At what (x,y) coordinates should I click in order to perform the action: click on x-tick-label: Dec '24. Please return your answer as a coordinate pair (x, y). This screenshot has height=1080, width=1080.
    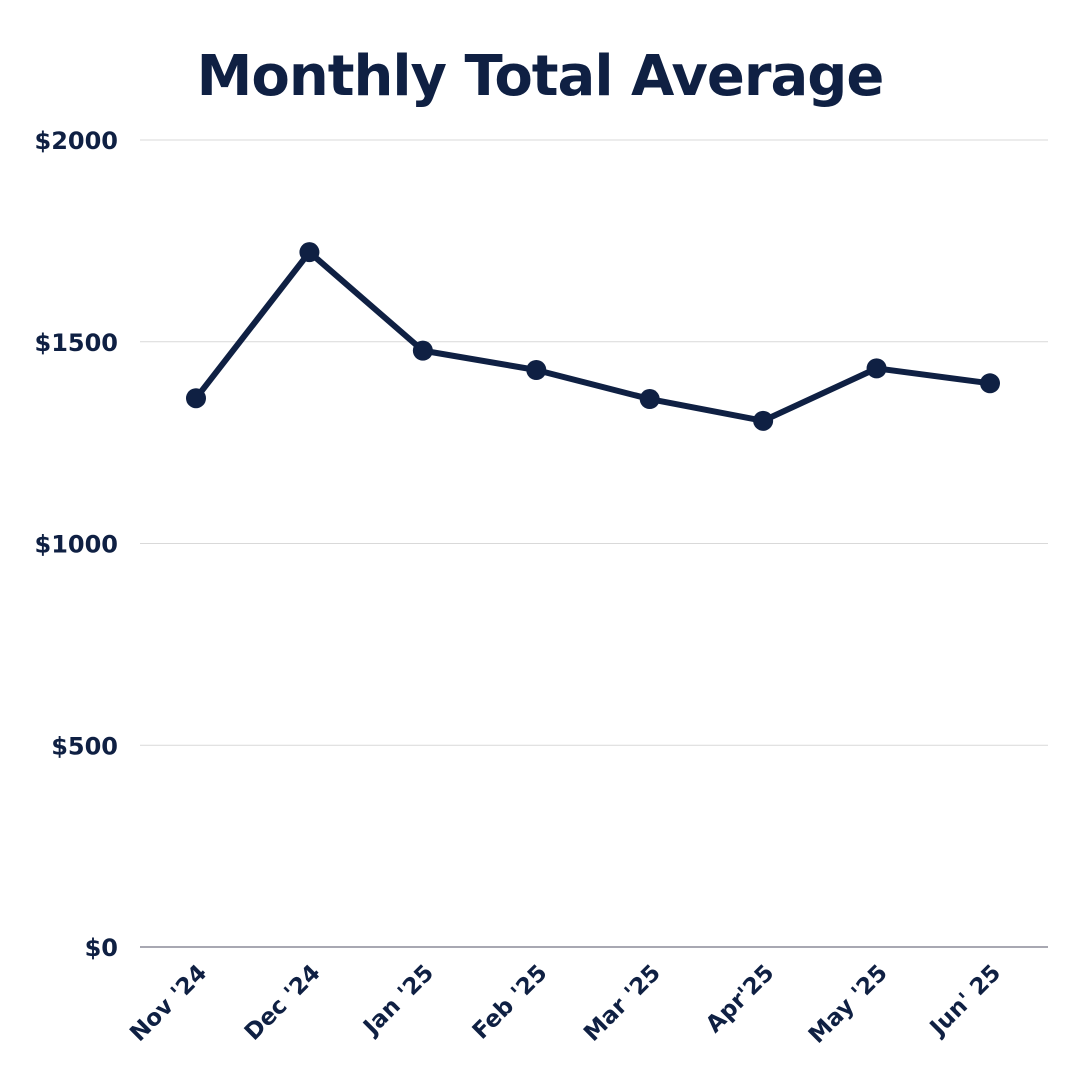
    Looking at the image, I should click on (283, 1003).